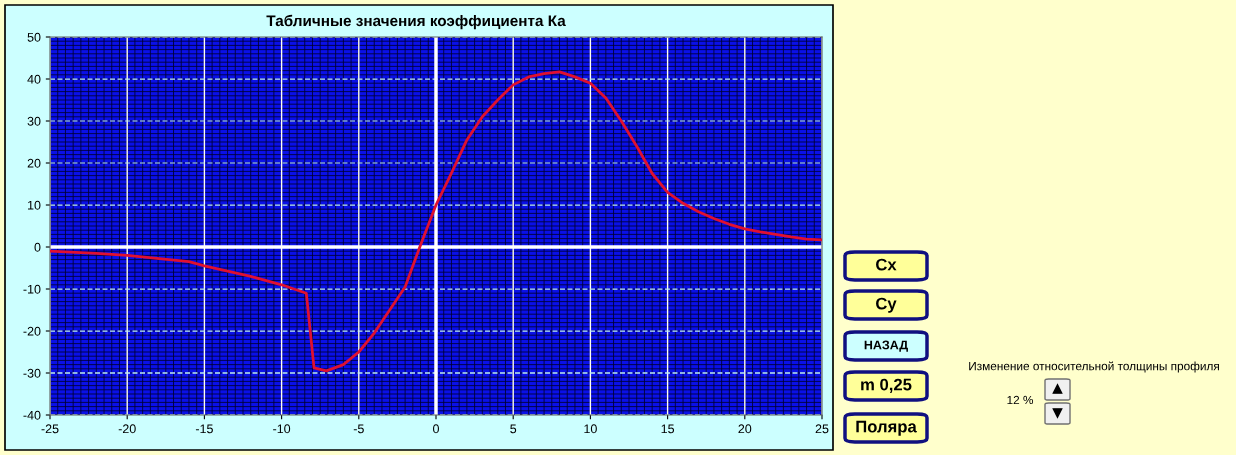 The width and height of the screenshot is (1236, 455). What do you see at coordinates (32, 373) in the screenshot?
I see `y-tick-label: -30` at bounding box center [32, 373].